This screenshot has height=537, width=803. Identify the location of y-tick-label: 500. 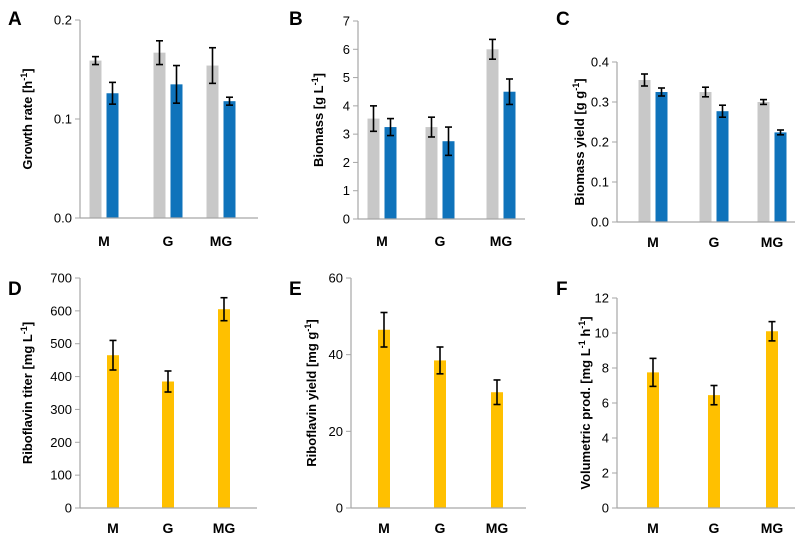
(61, 343).